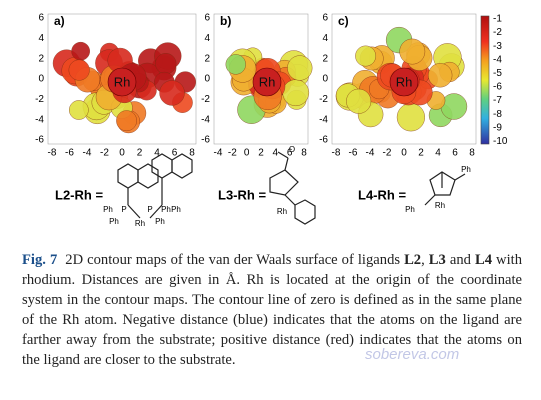 The image size is (541, 400). I want to click on ligand-name: L4, so click(483, 260).